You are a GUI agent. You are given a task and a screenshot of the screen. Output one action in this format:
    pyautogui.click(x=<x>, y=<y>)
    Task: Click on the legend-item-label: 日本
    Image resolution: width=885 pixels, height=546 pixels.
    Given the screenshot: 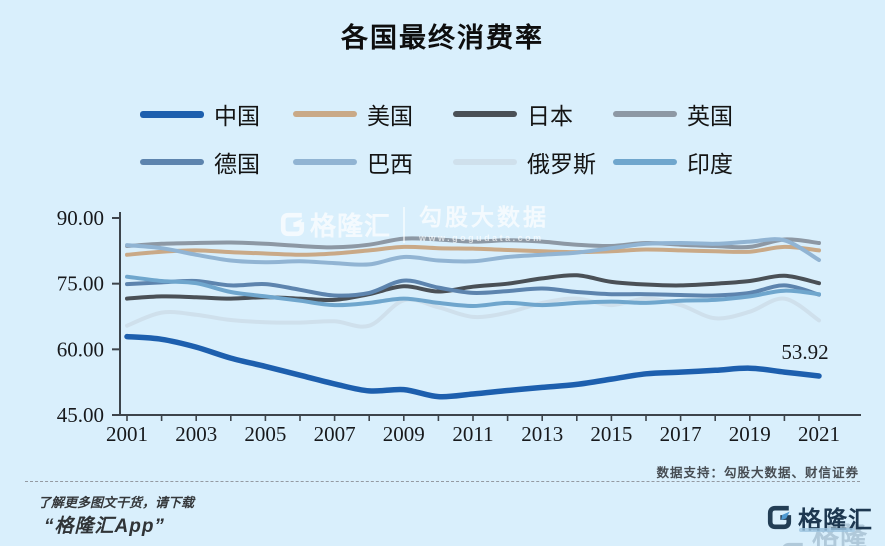 What is the action you would take?
    pyautogui.click(x=550, y=116)
    